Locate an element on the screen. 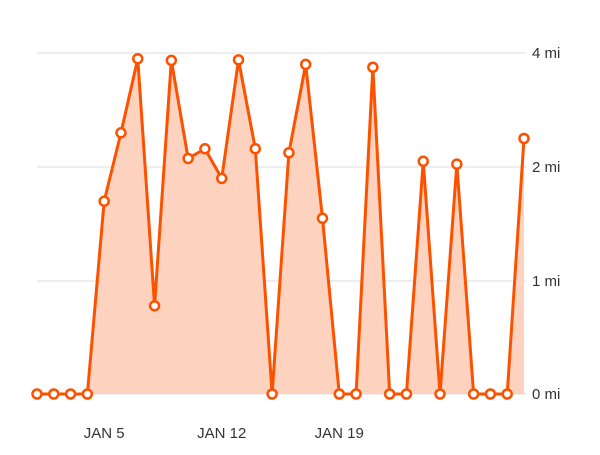 The image size is (600, 455). x-tick-label: JAN 19 is located at coordinates (339, 433).